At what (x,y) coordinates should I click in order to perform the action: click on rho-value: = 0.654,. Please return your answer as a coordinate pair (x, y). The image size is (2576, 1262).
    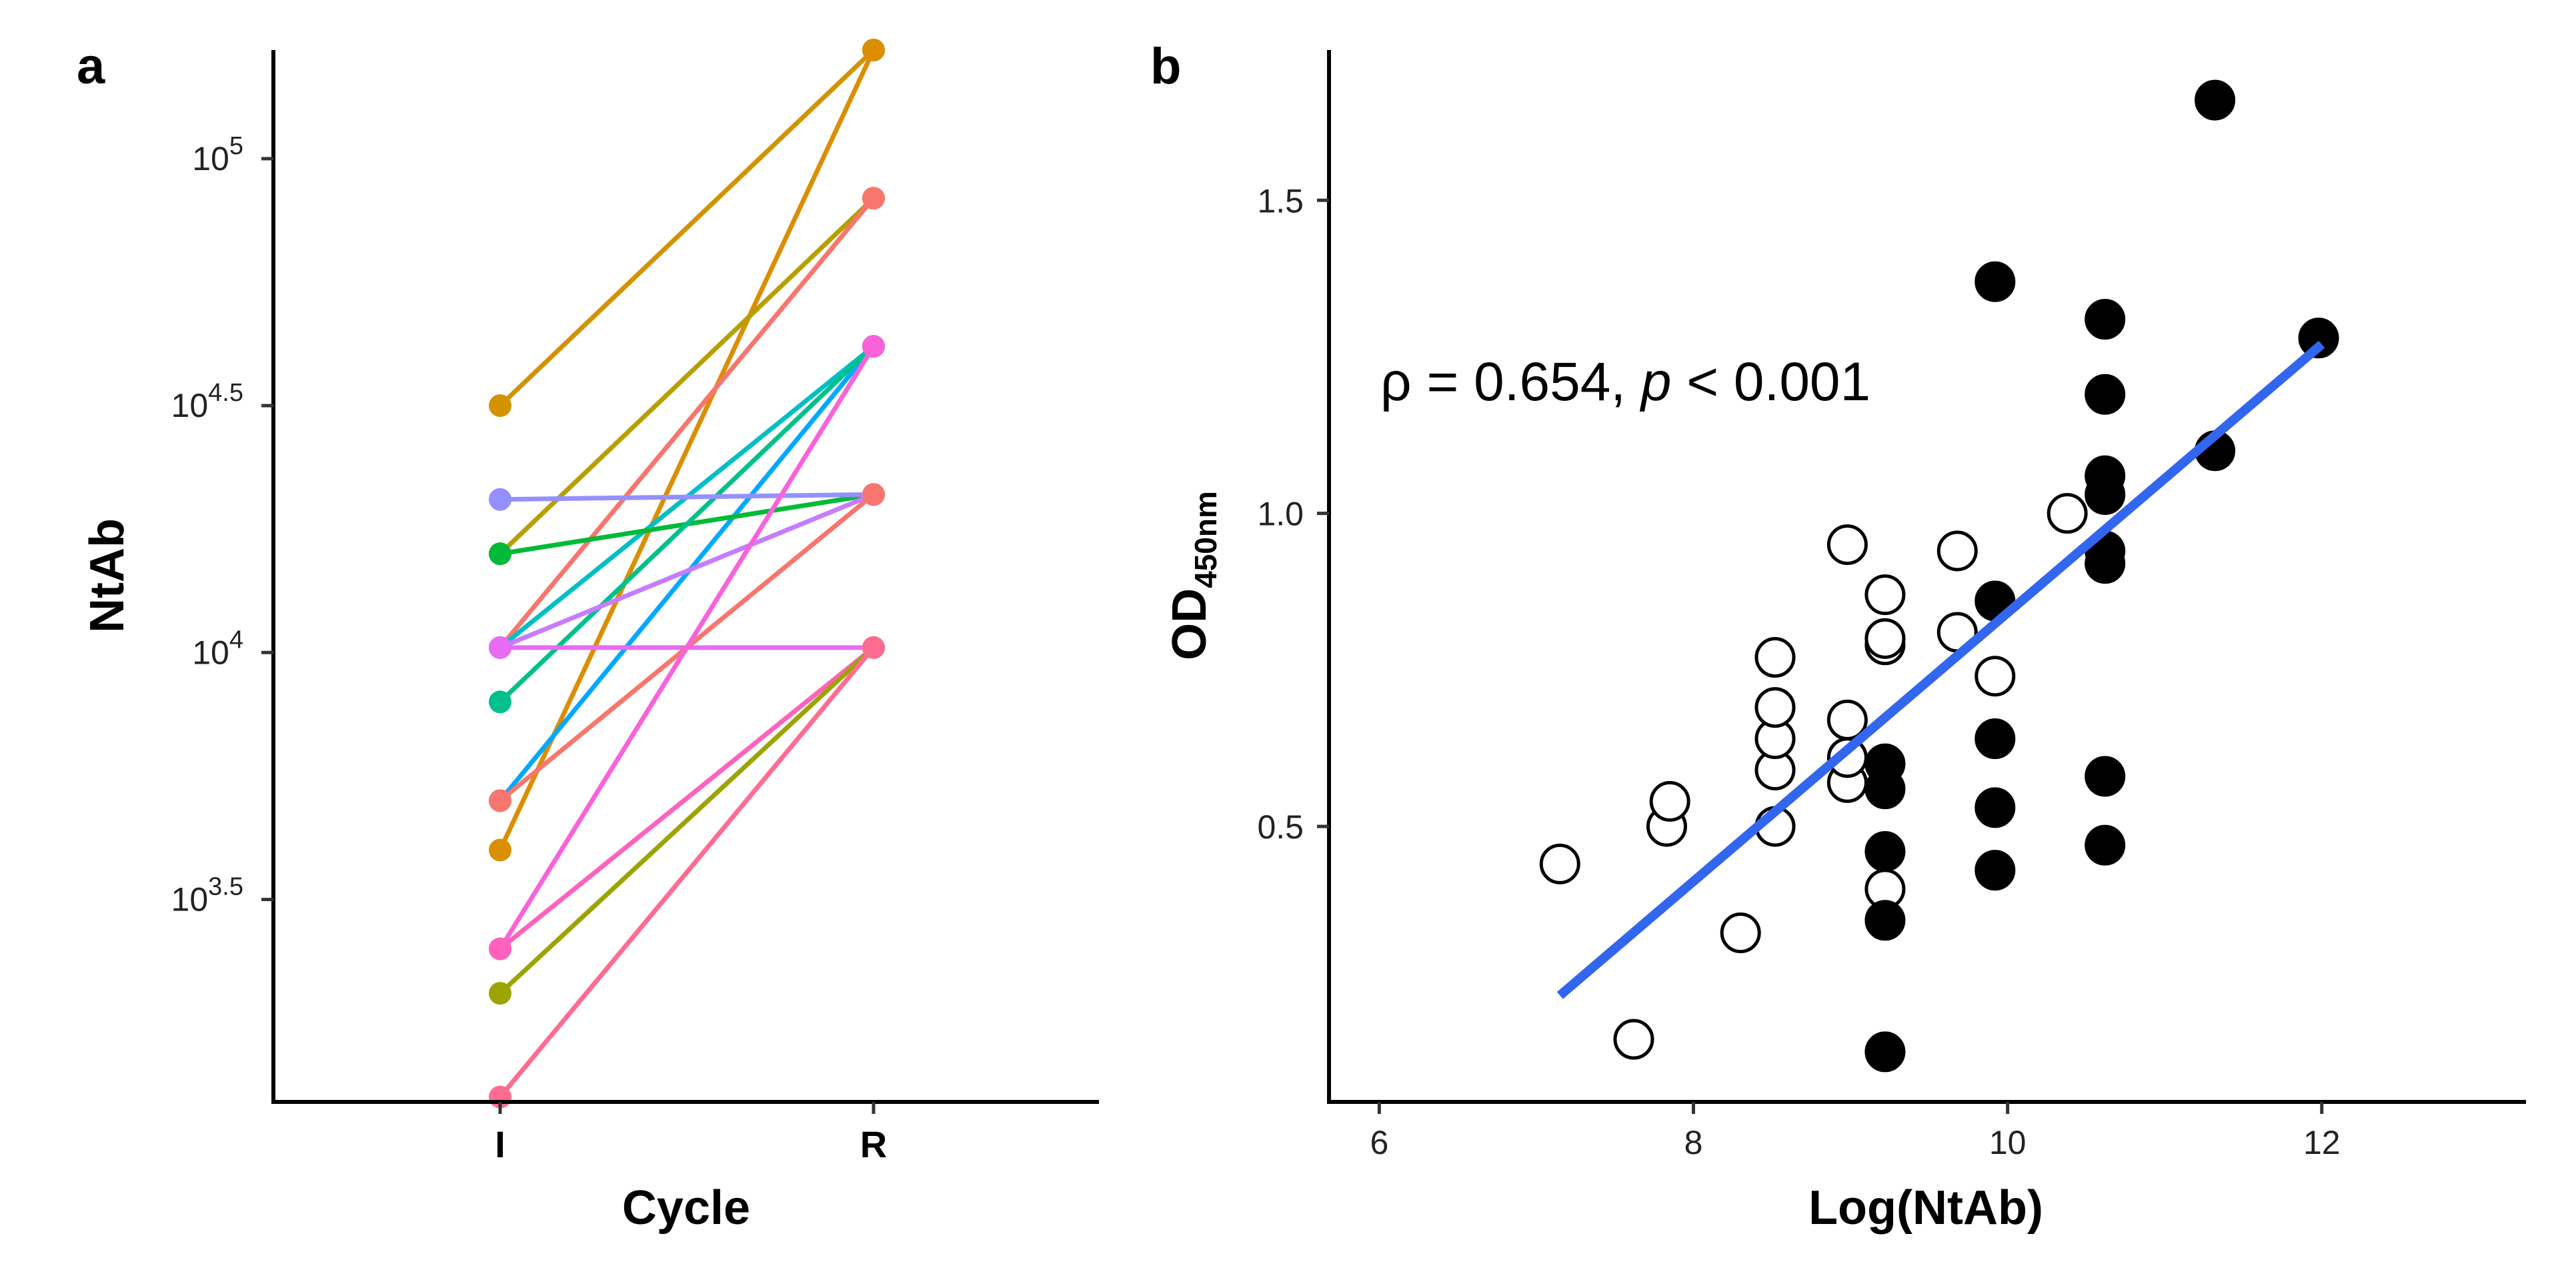
    Looking at the image, I should click on (1526, 382).